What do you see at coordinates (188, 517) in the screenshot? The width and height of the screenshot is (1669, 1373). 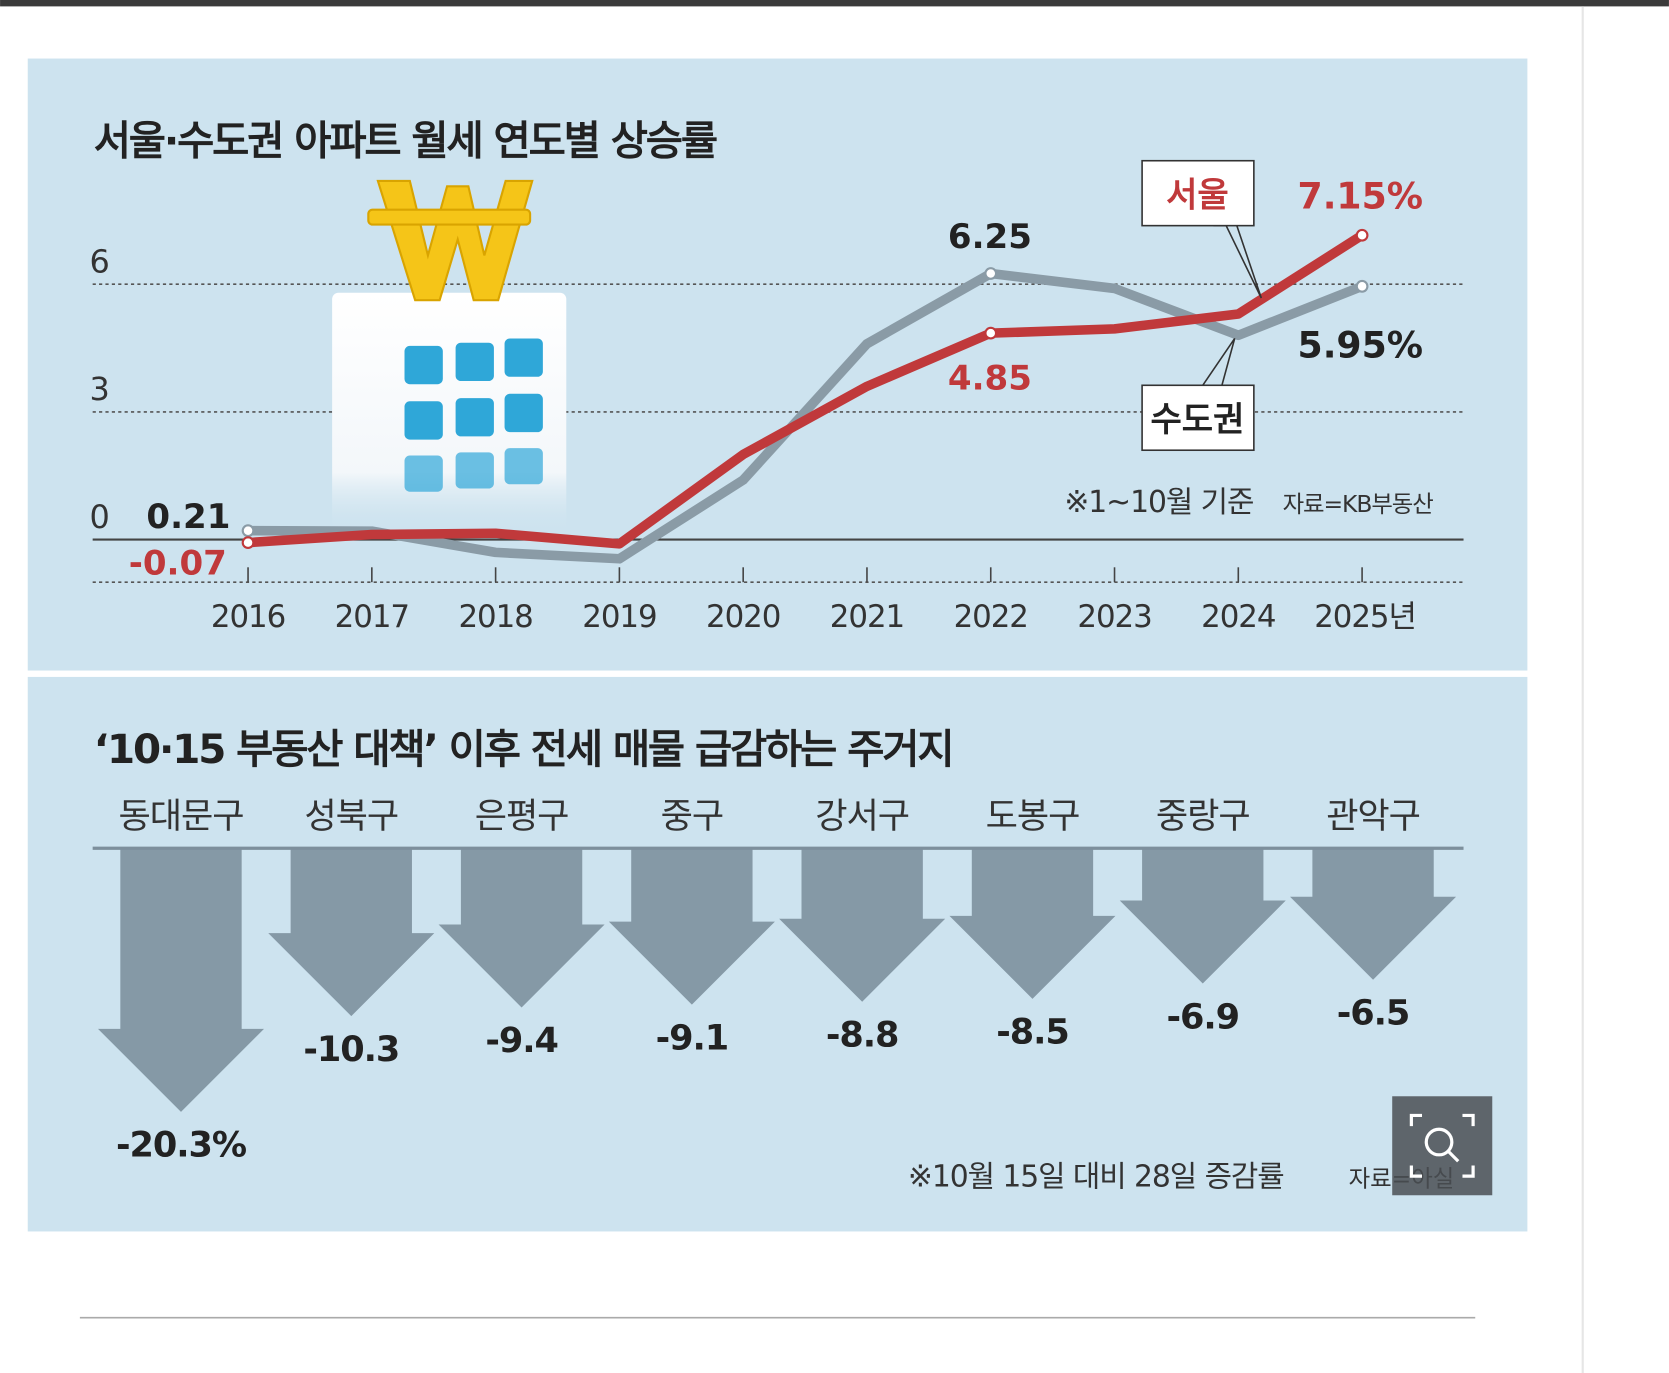 I see `metro-start-label: 0.21` at bounding box center [188, 517].